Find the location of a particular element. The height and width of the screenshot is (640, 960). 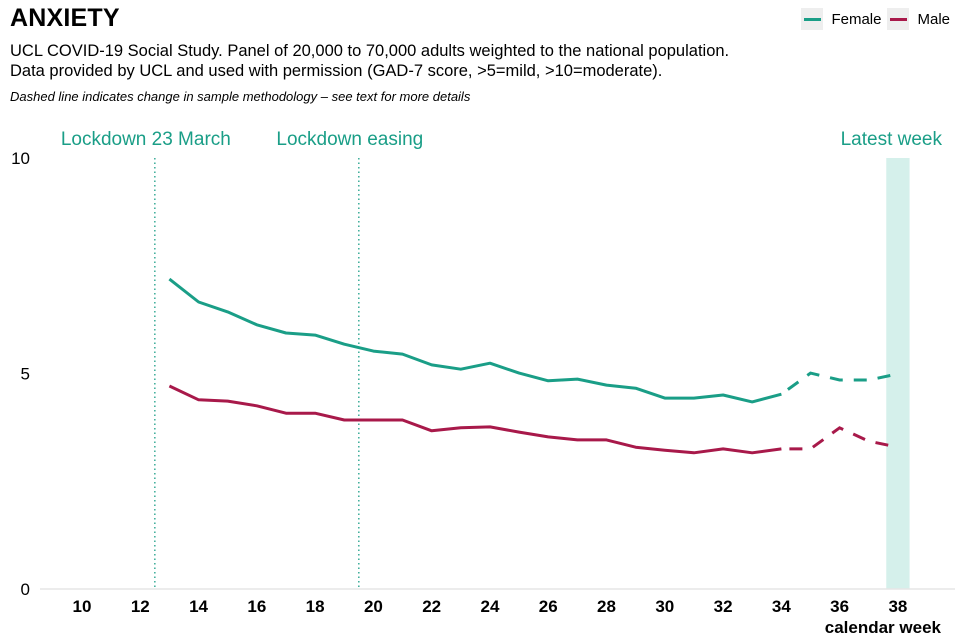

series-line-dashed-female is located at coordinates (839, 383).